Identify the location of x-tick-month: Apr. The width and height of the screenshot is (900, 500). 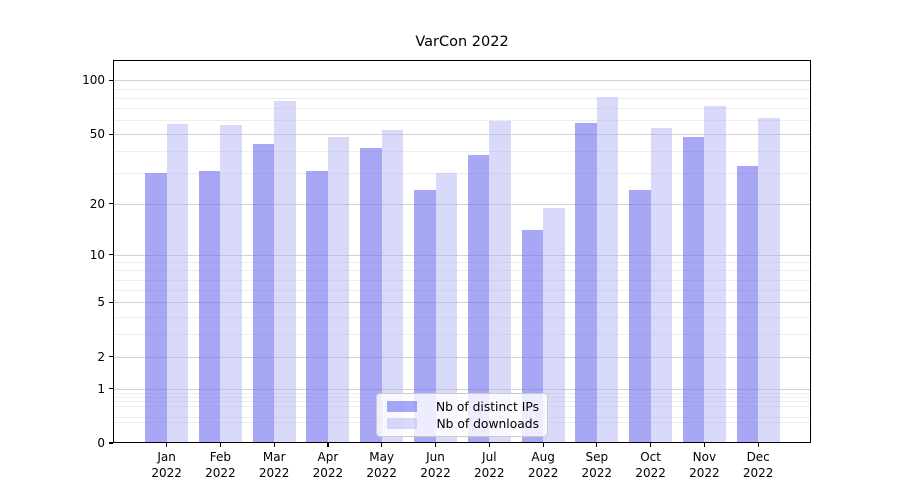
(328, 457).